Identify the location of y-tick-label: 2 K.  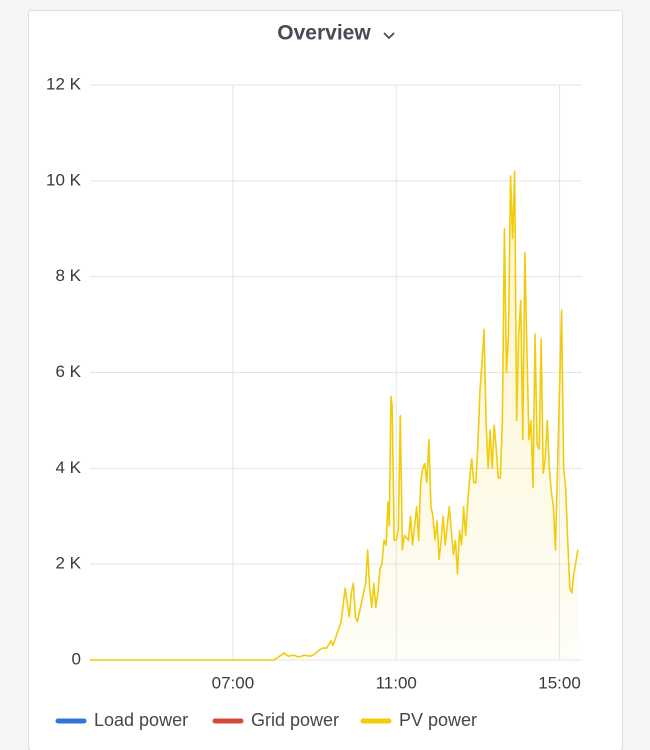
(68, 563).